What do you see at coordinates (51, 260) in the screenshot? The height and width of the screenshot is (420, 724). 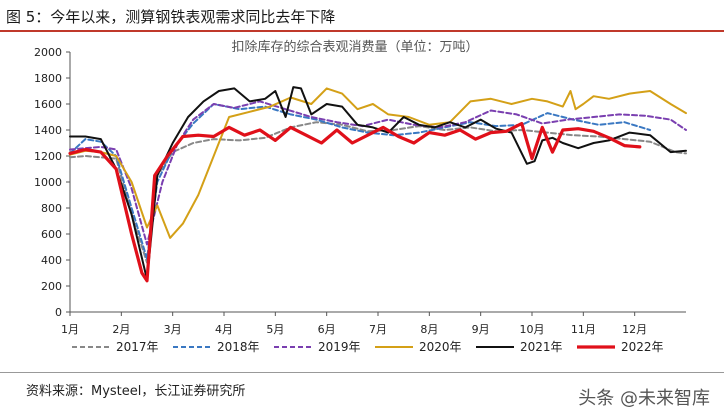 I see `y-tick-label: 400` at bounding box center [51, 260].